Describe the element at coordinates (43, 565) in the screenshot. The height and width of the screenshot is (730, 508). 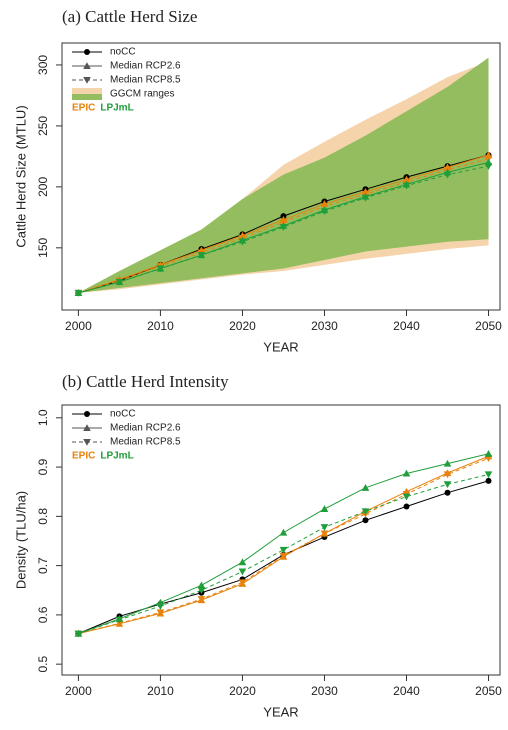
I see `y-tick-label: 0.7` at that location.